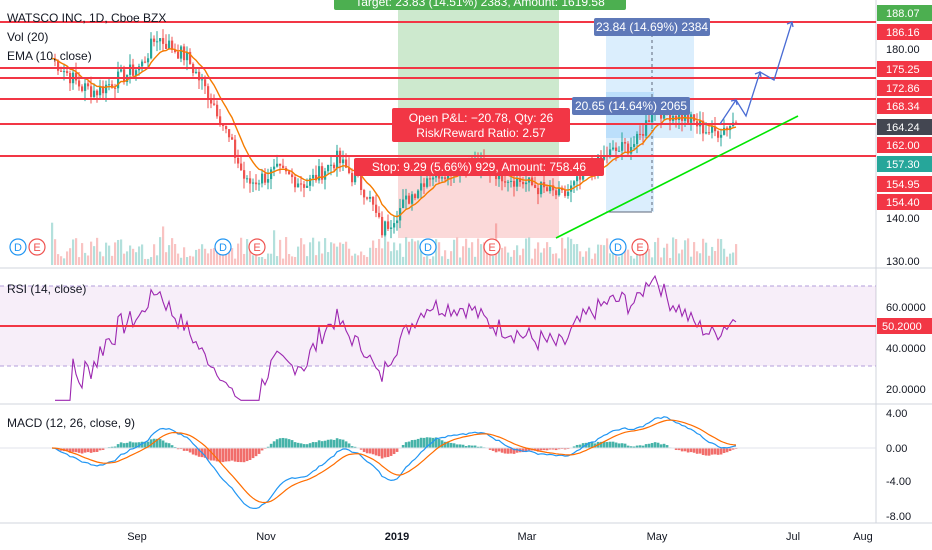 The width and height of the screenshot is (932, 550). What do you see at coordinates (904, 88) in the screenshot?
I see `price-axis-label: 172.86` at bounding box center [904, 88].